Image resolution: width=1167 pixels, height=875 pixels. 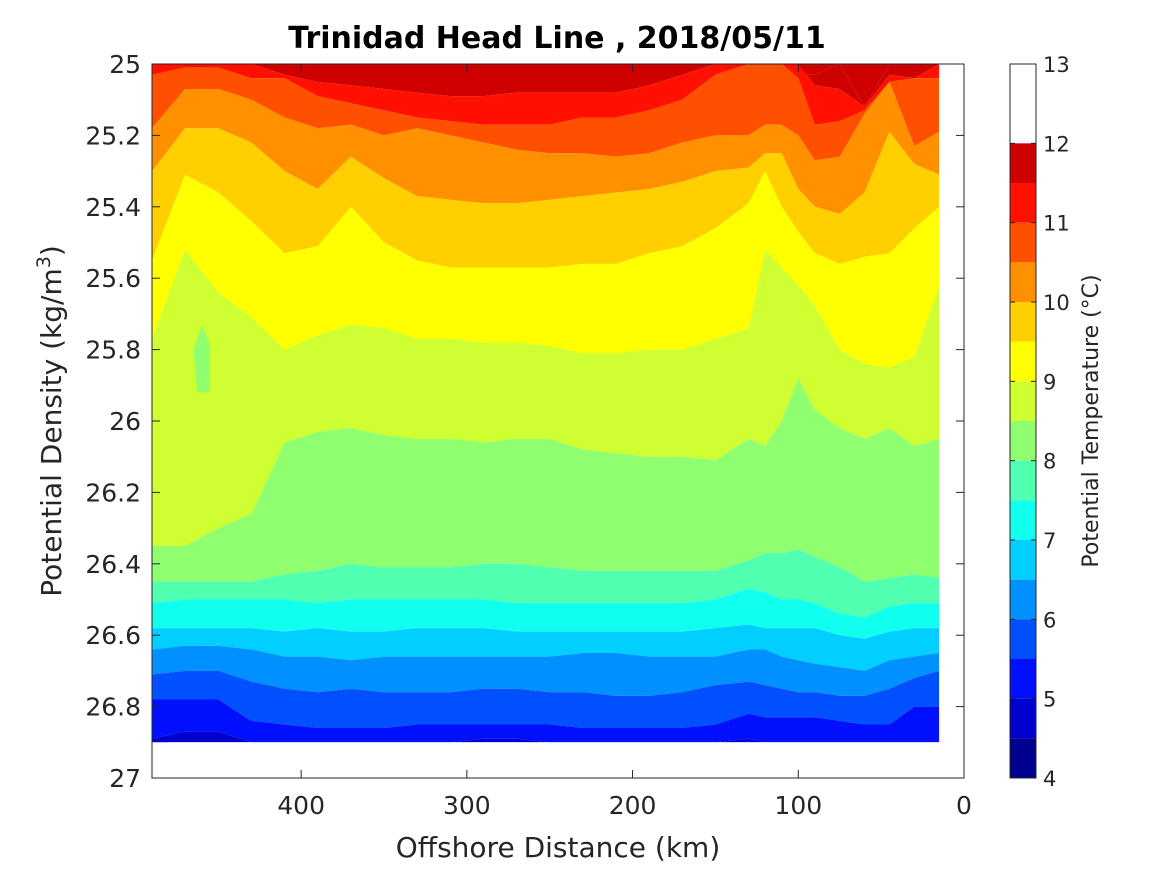 What do you see at coordinates (633, 805) in the screenshot?
I see `x-tick-label: 200` at bounding box center [633, 805].